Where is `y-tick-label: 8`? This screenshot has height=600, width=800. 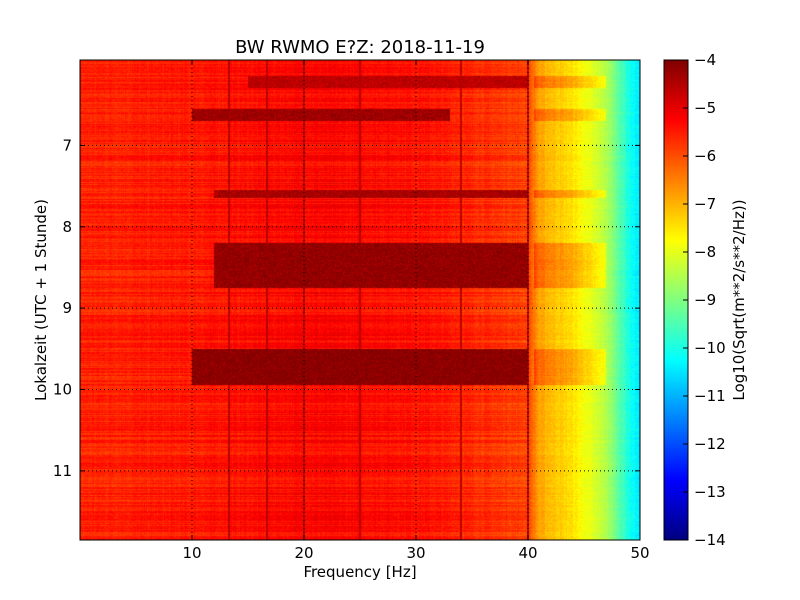 y-tick-label: 8 is located at coordinates (67, 227).